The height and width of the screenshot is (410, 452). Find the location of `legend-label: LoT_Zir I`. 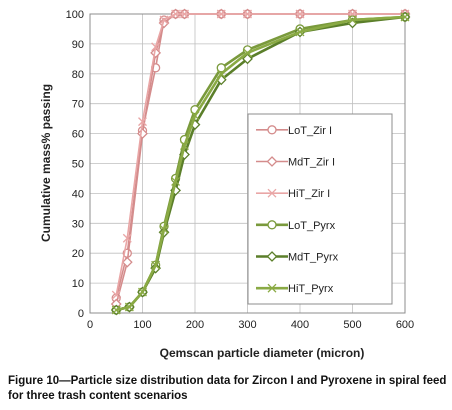

legend-label: LoT_Zir I is located at coordinates (310, 131).